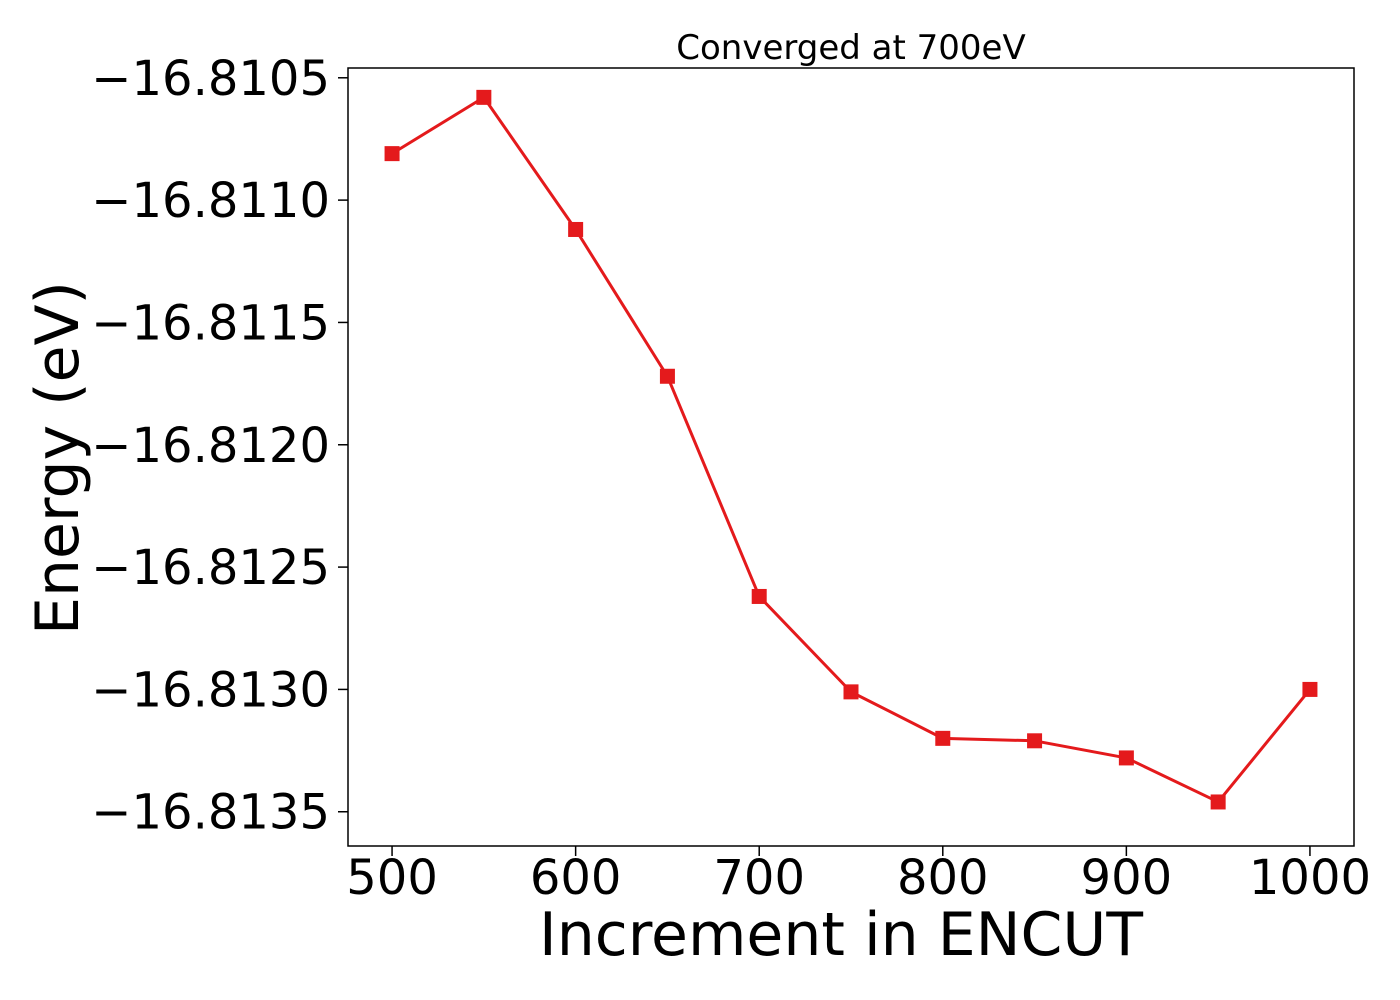 The width and height of the screenshot is (1400, 1000). Describe the element at coordinates (210, 690) in the screenshot. I see `y-tick-label: −16.8130` at that location.